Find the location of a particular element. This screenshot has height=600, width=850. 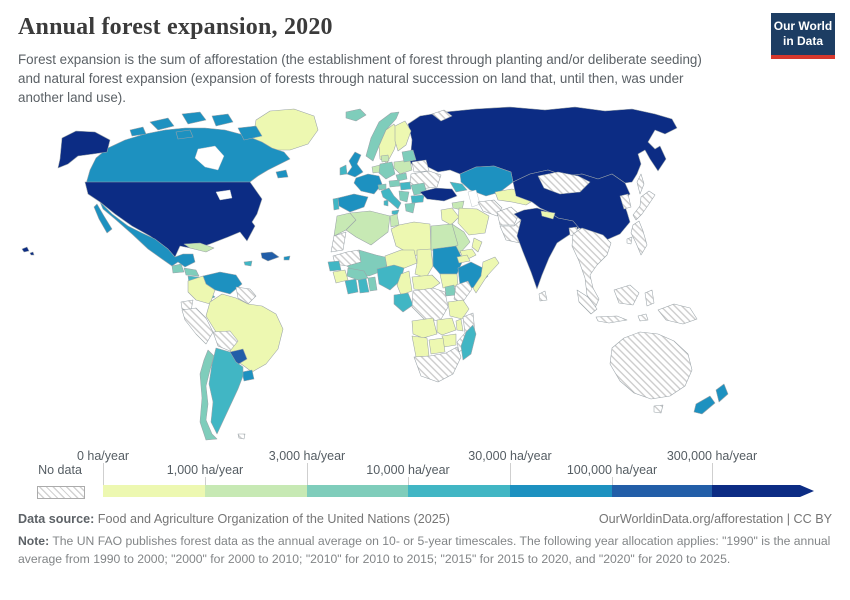

sardinia is located at coordinates (386, 203).